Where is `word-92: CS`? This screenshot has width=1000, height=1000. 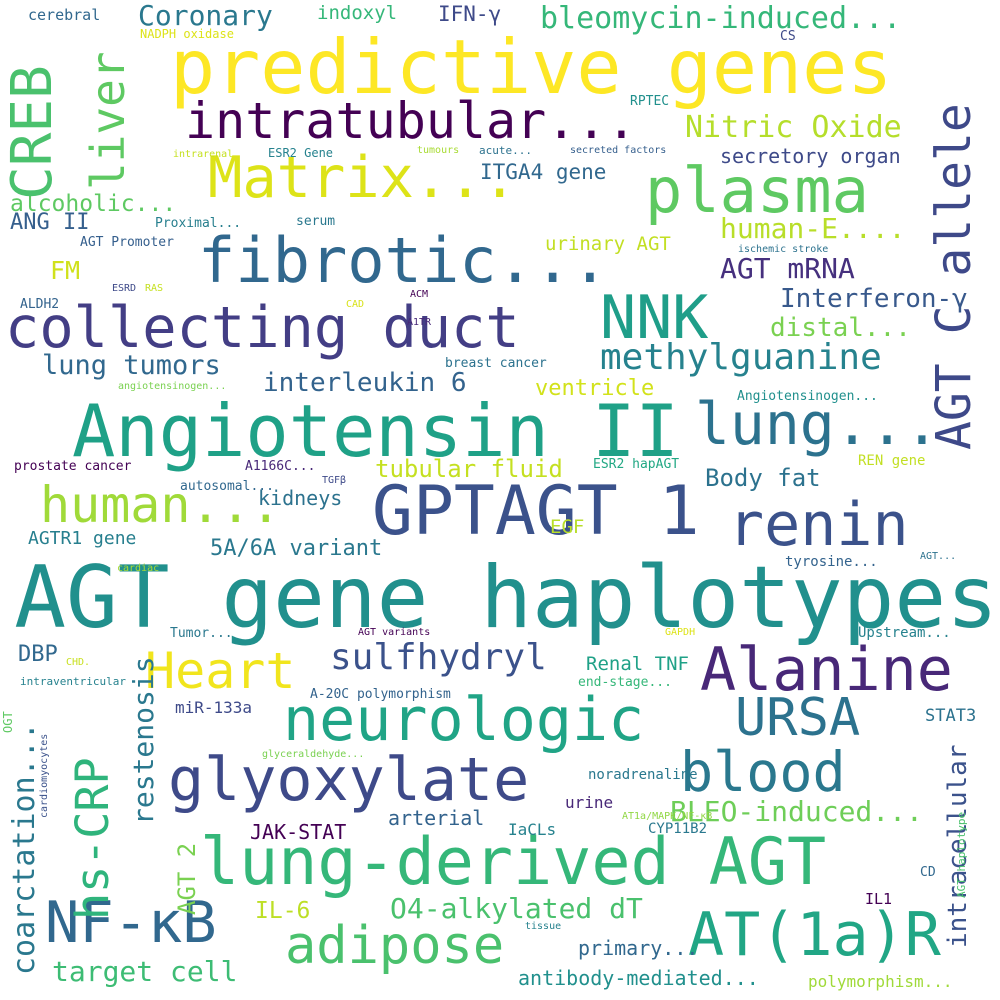 word-92: CS is located at coordinates (788, 36).